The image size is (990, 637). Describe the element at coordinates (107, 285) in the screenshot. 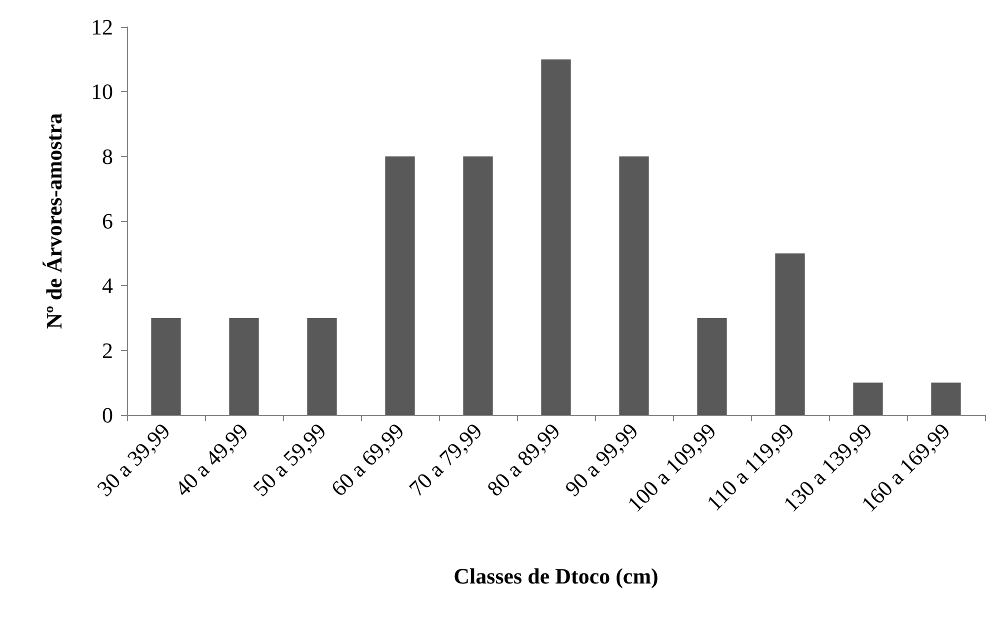

I see `y-tick-label: 4` at that location.